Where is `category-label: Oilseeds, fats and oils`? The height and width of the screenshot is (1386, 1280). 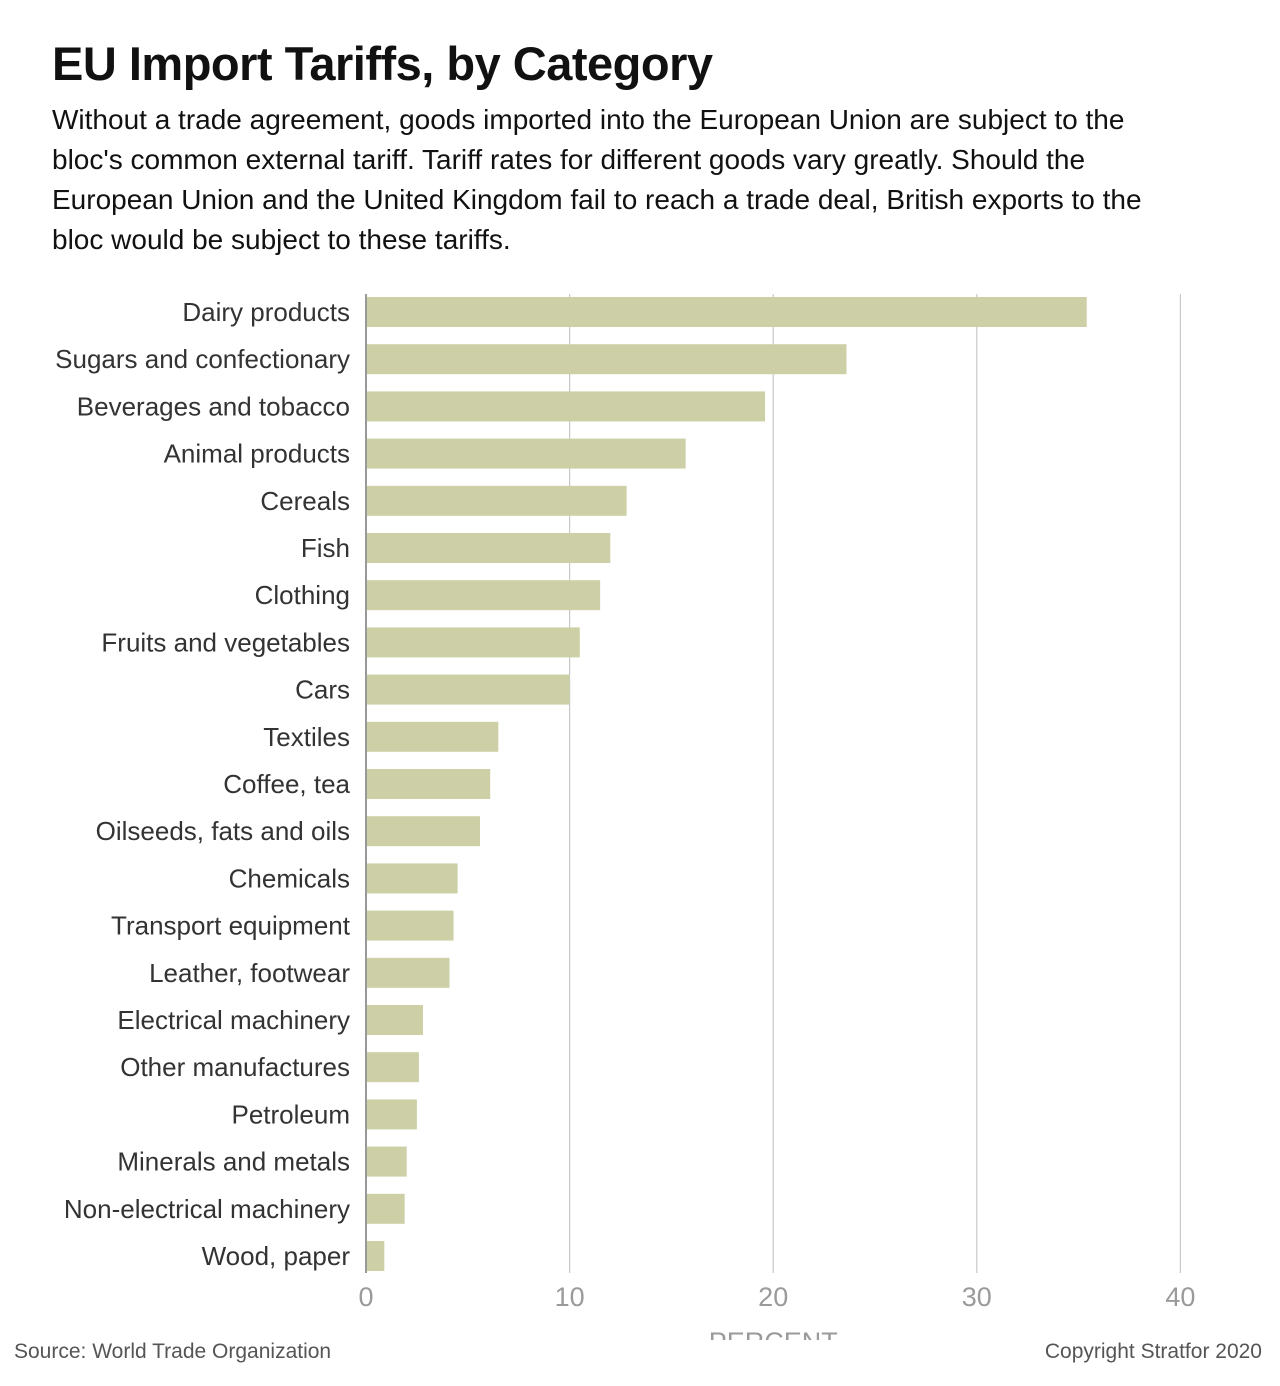 category-label: Oilseeds, fats and oils is located at coordinates (223, 831).